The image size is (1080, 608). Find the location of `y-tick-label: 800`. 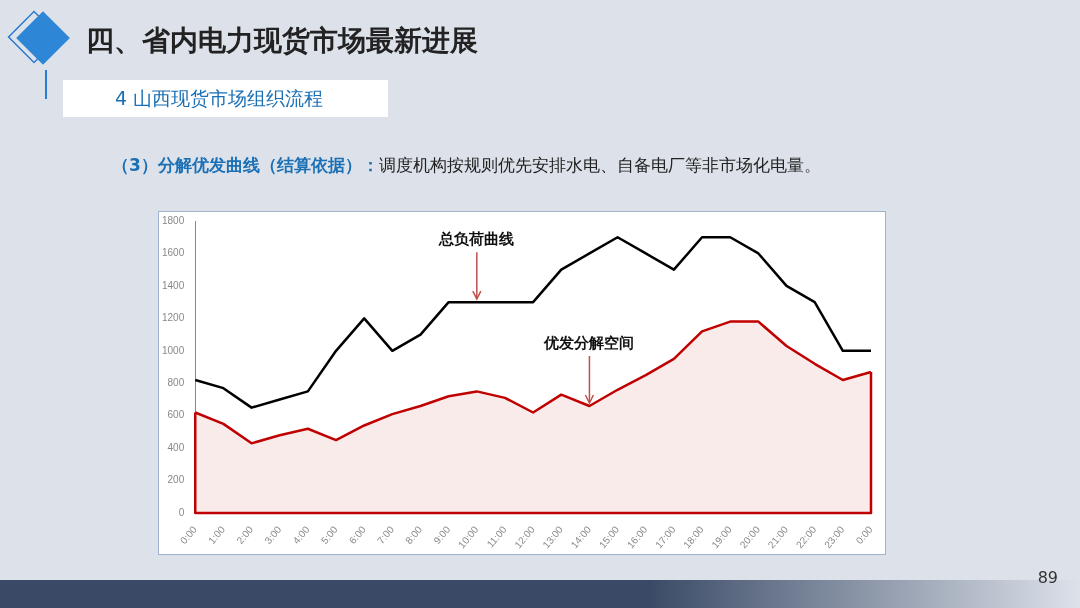

y-tick-label: 800 is located at coordinates (176, 383).